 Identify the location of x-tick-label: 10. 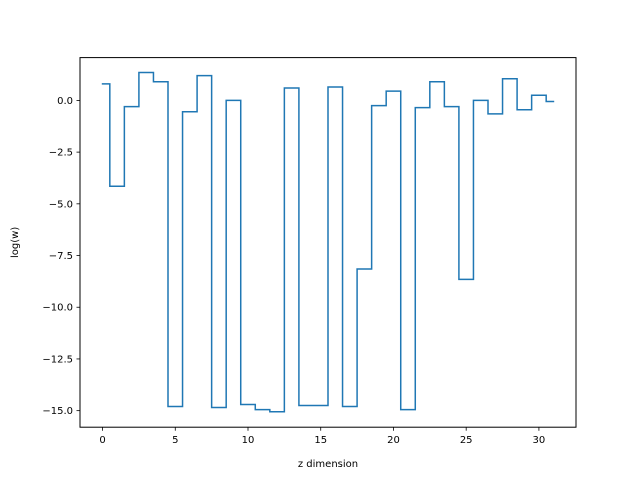
(248, 440).